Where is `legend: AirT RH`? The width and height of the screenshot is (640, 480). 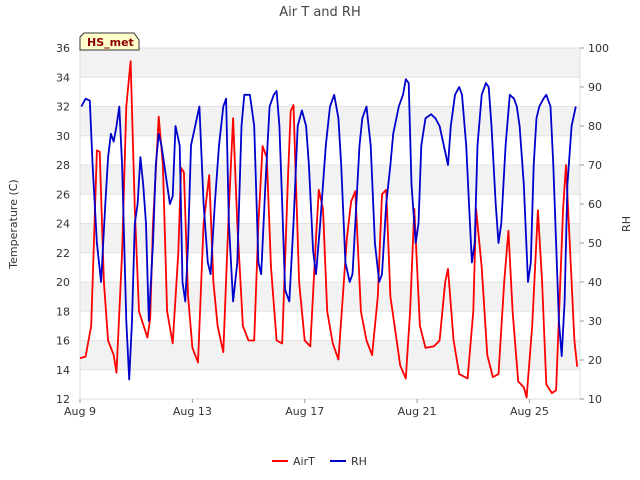 legend: AirT RH is located at coordinates (319, 461).